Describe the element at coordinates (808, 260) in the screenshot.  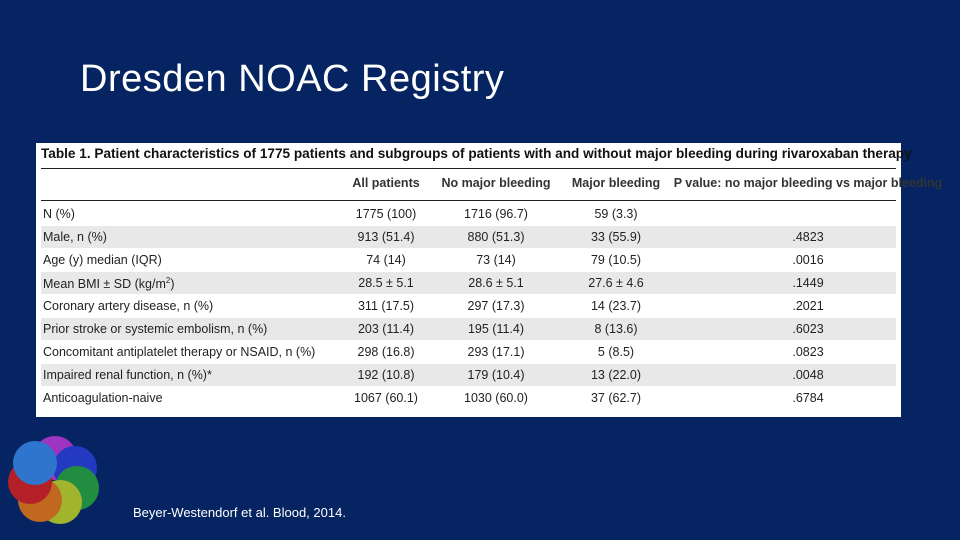
I see `table-cell: .0016` at that location.